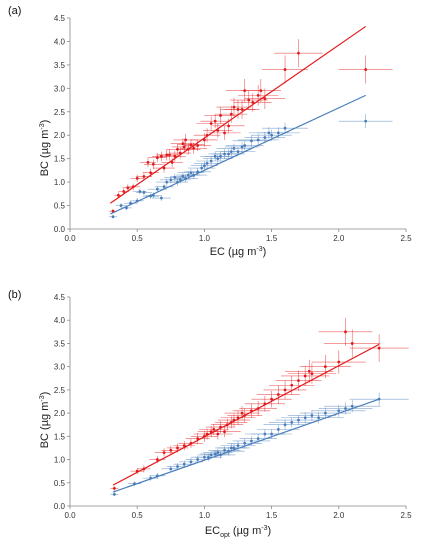  Describe the element at coordinates (238, 252) in the screenshot. I see `x-axis-label: EC (µg m-3)` at that location.